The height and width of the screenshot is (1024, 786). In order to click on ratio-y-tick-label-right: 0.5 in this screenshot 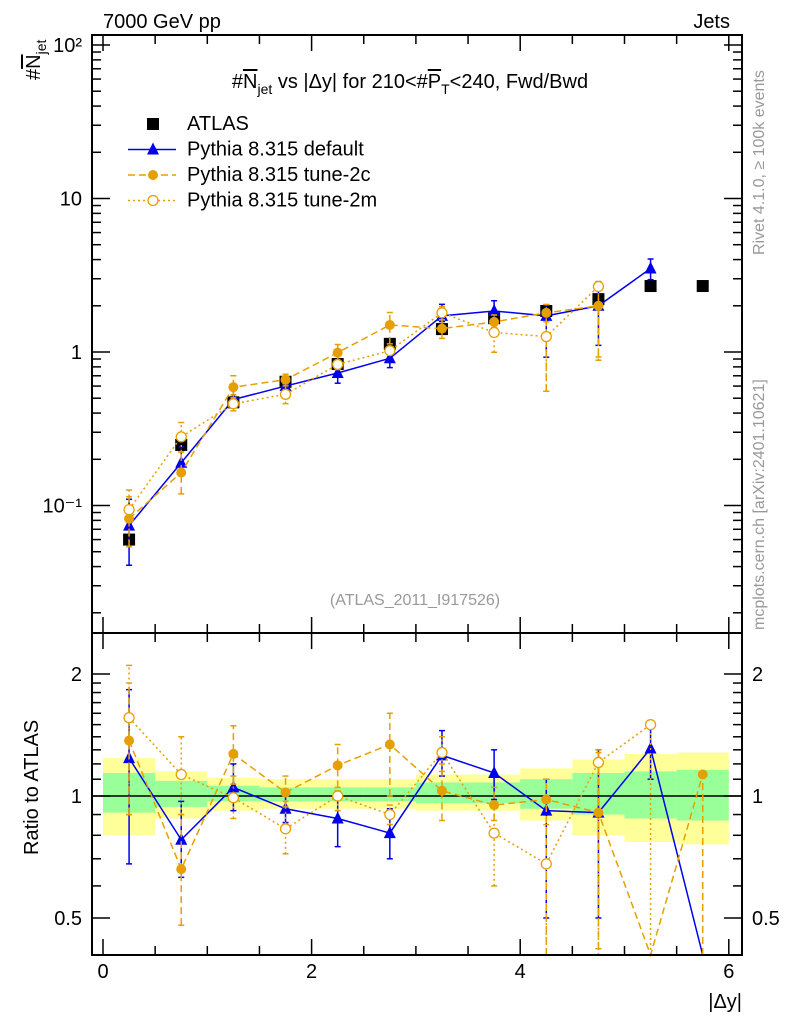, I will do `click(766, 919)`.